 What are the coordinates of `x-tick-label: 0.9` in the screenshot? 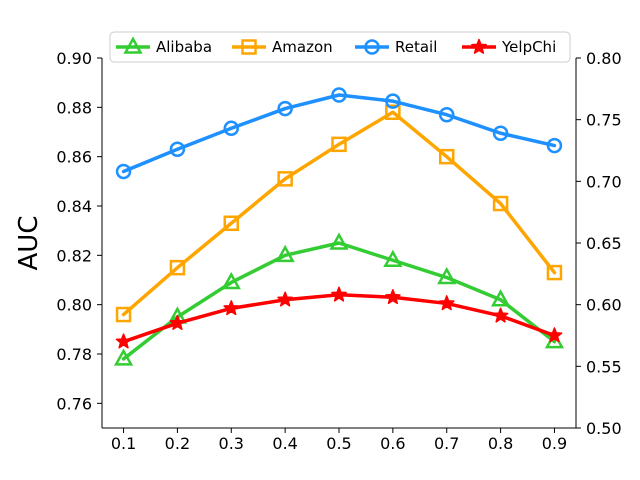 It's located at (554, 443).